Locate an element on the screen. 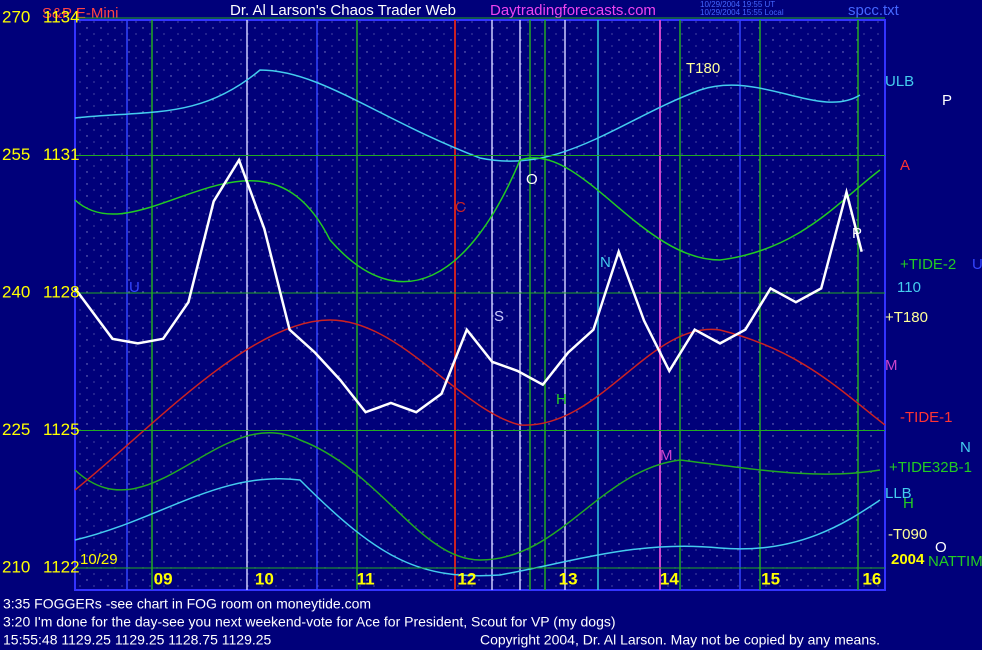 The image size is (982, 650). y-tick-label: 1128 is located at coordinates (61, 291).